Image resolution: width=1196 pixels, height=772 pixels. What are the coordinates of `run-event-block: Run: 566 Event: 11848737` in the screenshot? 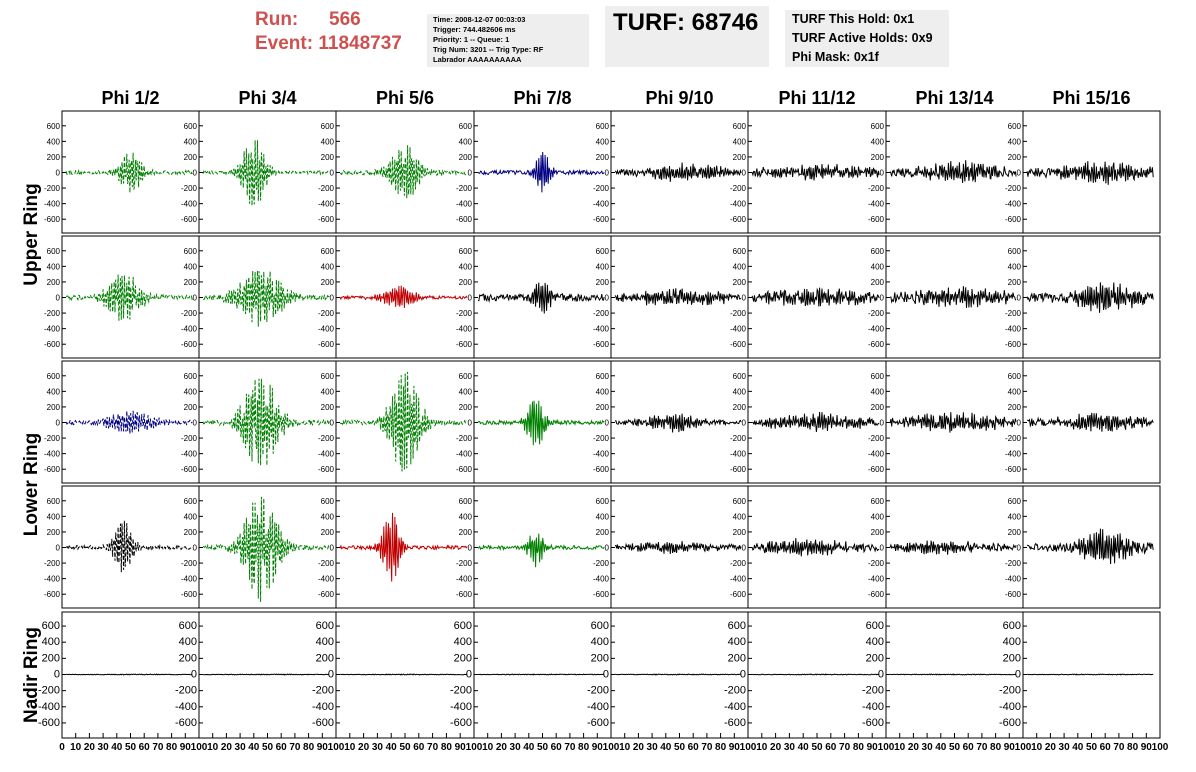 It's located at (340, 35).